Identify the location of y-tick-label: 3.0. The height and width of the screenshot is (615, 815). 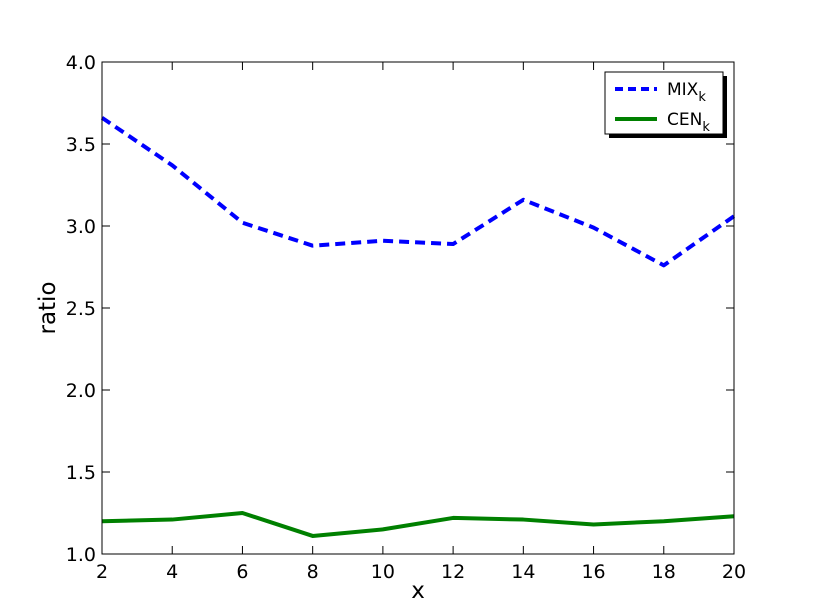
(81, 227).